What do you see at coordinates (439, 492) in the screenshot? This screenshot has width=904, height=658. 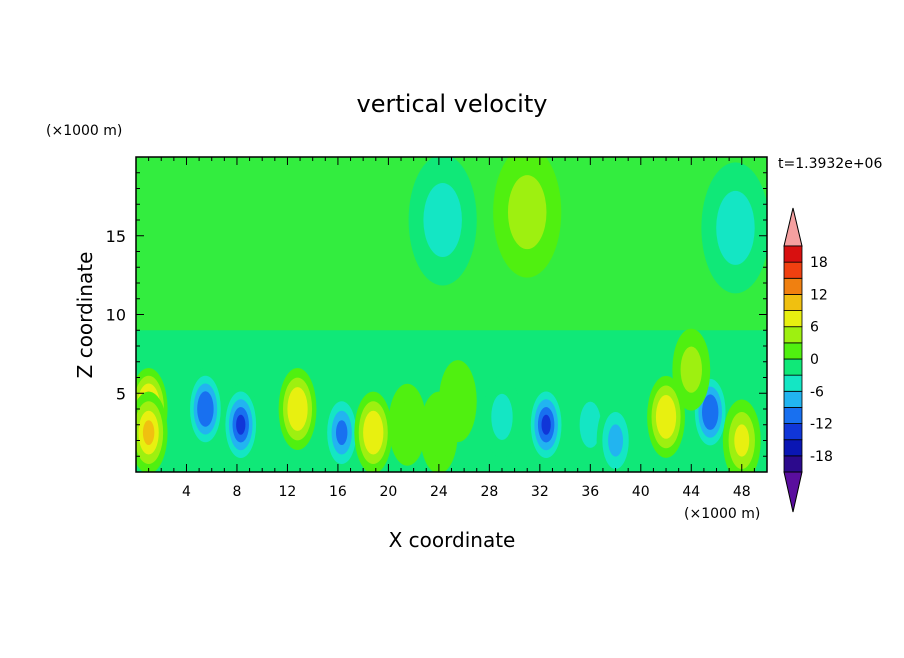 I see `x-tick-label: 24` at bounding box center [439, 492].